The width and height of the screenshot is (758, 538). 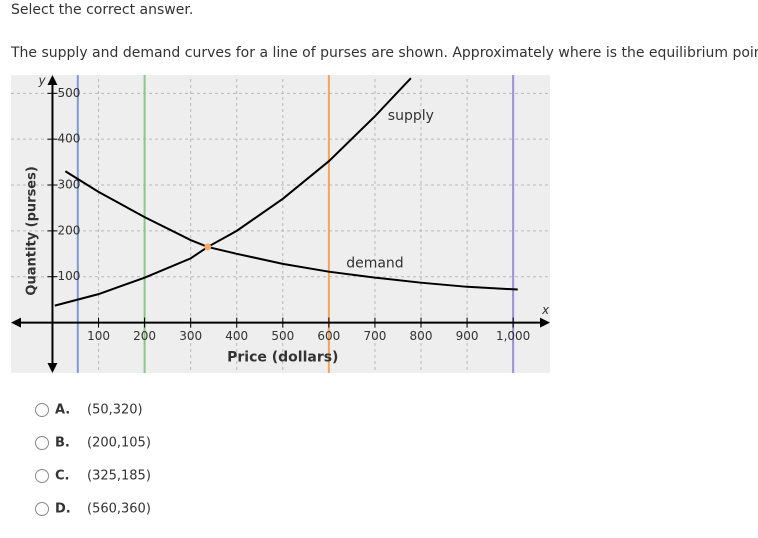 What do you see at coordinates (282, 336) in the screenshot?
I see `x-tick-label: 500` at bounding box center [282, 336].